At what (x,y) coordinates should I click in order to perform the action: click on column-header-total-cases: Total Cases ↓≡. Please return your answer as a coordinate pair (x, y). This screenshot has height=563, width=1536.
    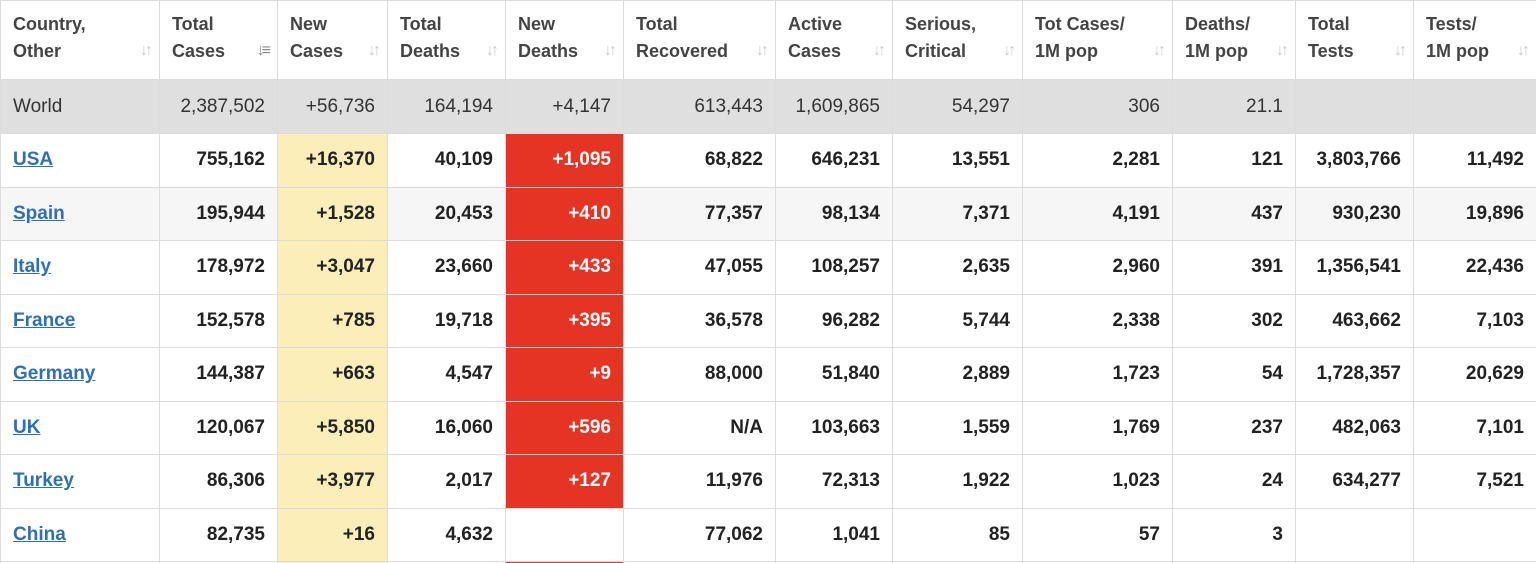
    Looking at the image, I should click on (218, 40).